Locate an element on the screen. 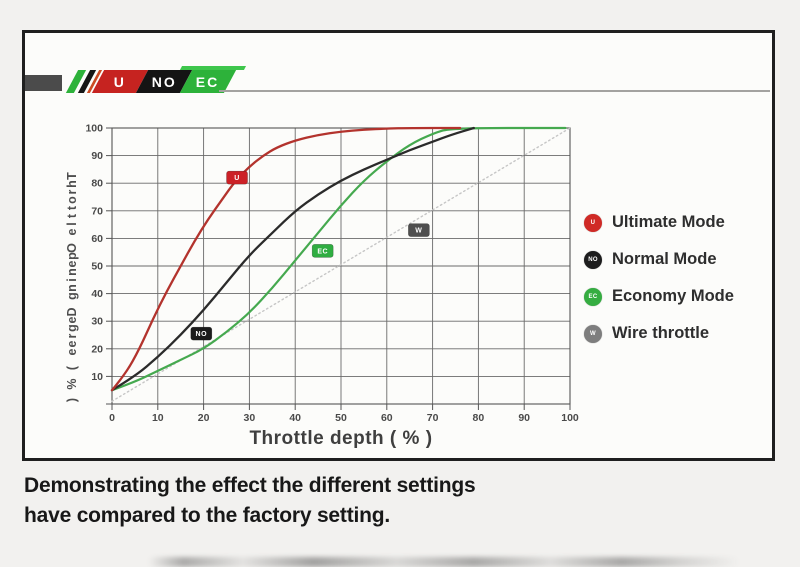  y-tick-label: 10 is located at coordinates (97, 377).